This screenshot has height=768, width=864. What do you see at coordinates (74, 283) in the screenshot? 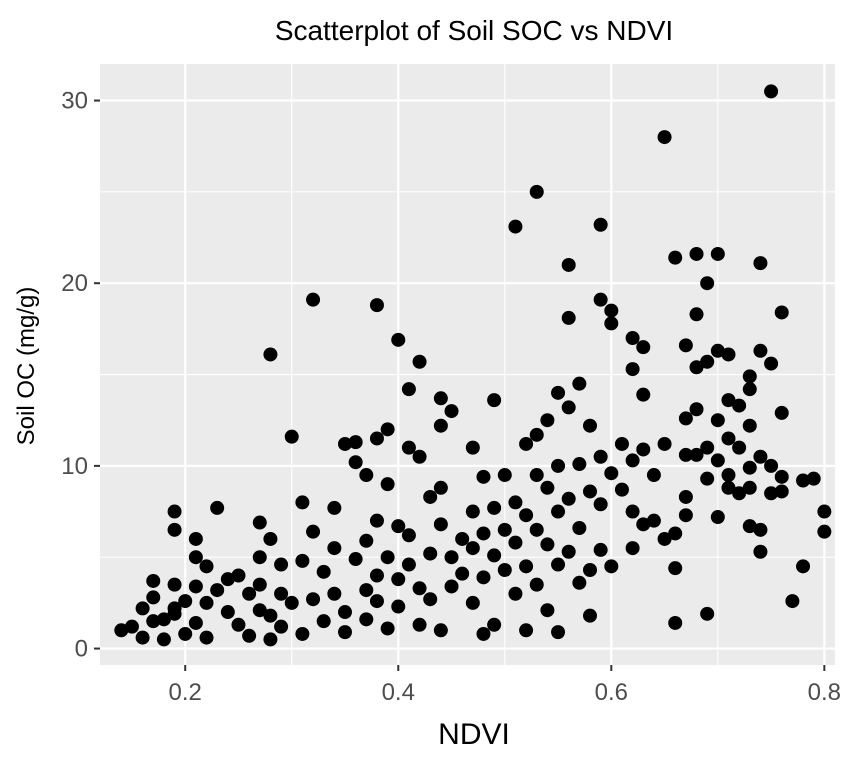
I see `y-tick-label: 20` at bounding box center [74, 283].